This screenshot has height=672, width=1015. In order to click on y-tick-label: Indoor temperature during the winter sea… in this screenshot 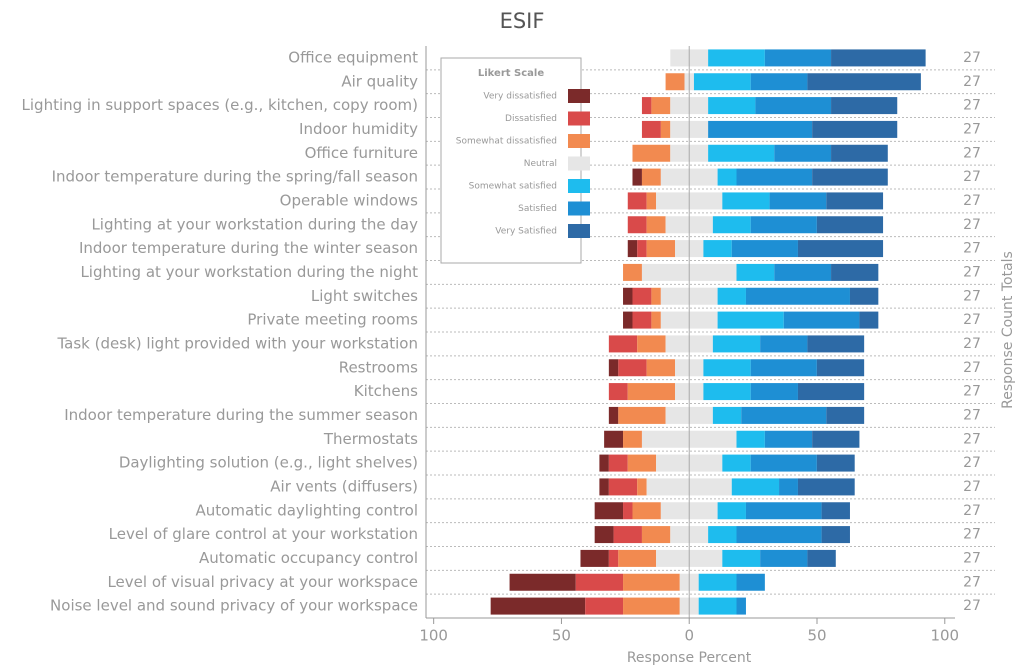, I will do `click(248, 248)`.